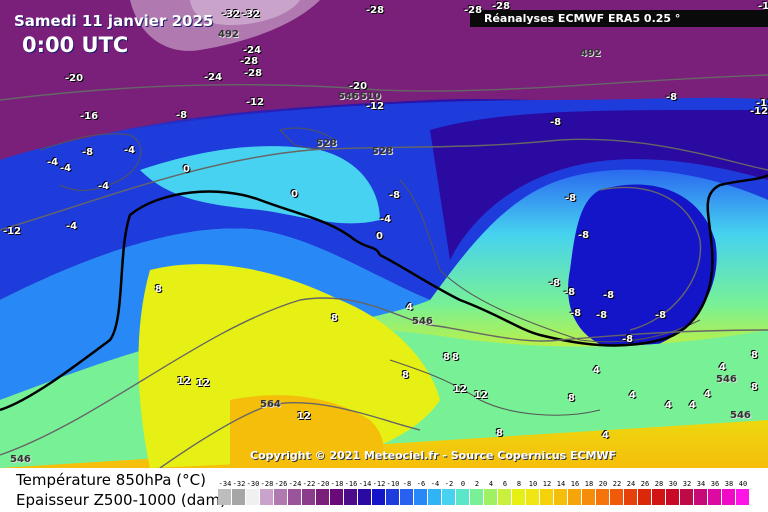  I want to click on legend-tick-label: 18, so click(589, 484).